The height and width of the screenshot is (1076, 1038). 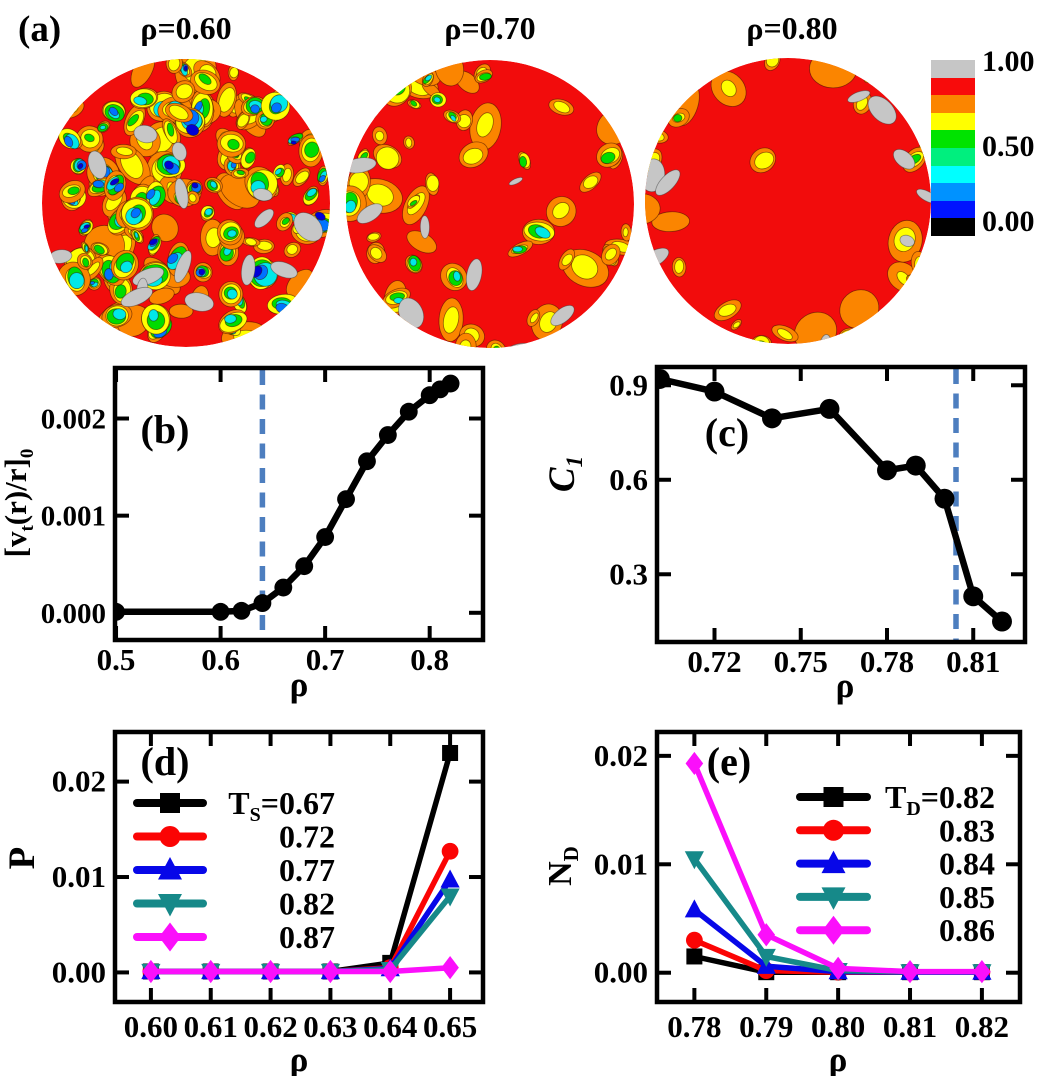 What do you see at coordinates (967, 864) in the screenshot?
I see `legend-label: 0.84` at bounding box center [967, 864].